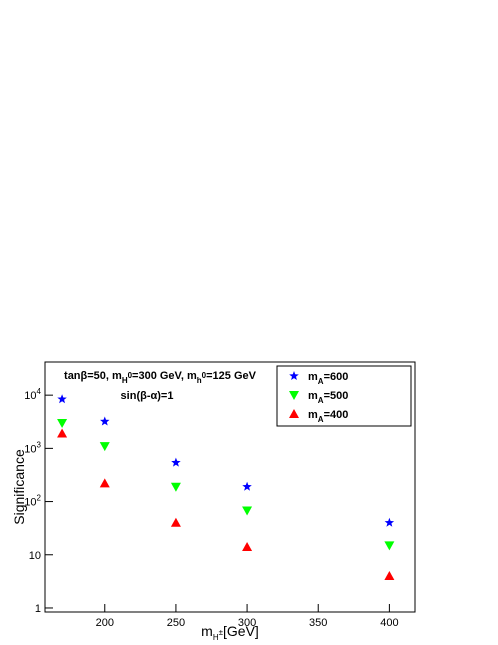  What do you see at coordinates (176, 623) in the screenshot?
I see `x-tick-label: 250` at bounding box center [176, 623].